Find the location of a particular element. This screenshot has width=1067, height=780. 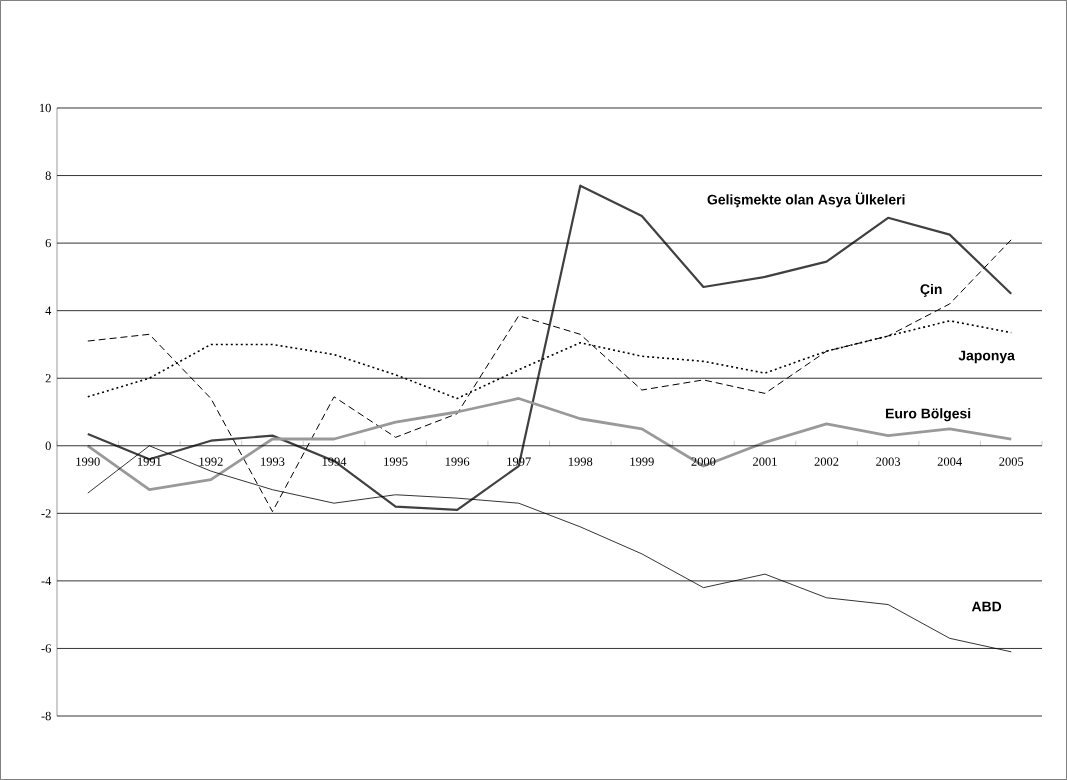

y-tick-label: 8 is located at coordinates (48, 175).